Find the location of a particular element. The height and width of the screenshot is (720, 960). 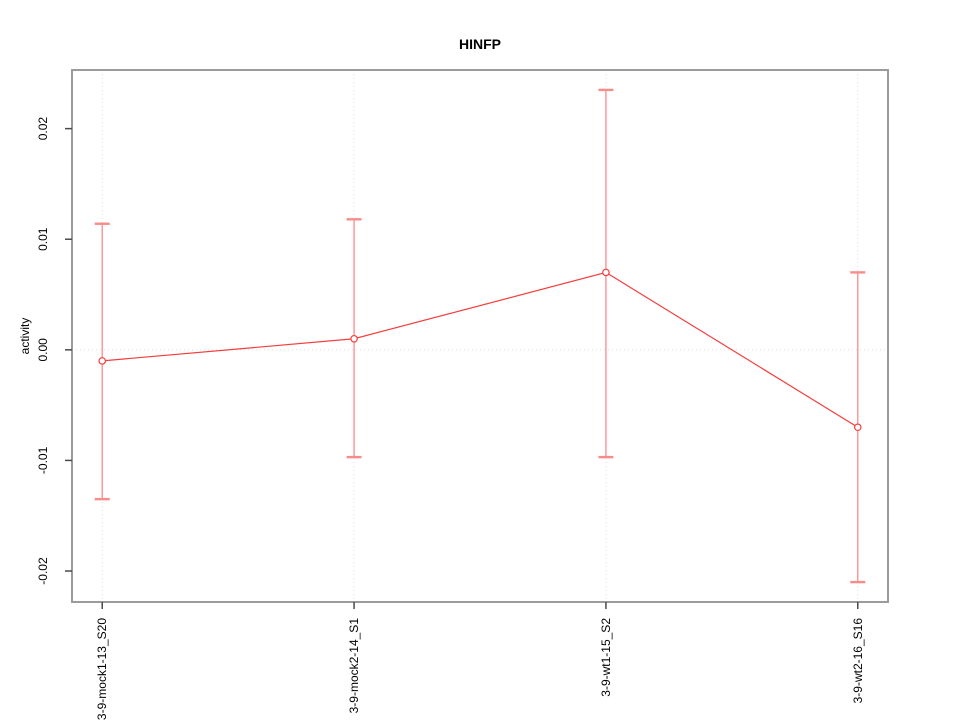

y-tick-label: 0.00 is located at coordinates (43, 350).